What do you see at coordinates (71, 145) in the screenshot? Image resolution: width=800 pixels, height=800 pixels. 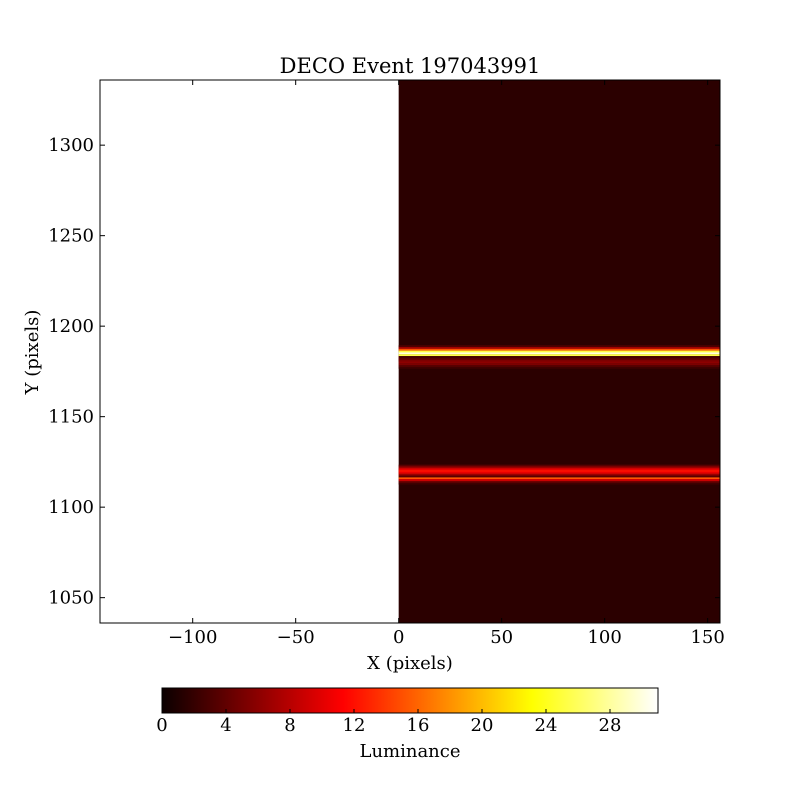 I see `y-tick-label: 1300` at bounding box center [71, 145].